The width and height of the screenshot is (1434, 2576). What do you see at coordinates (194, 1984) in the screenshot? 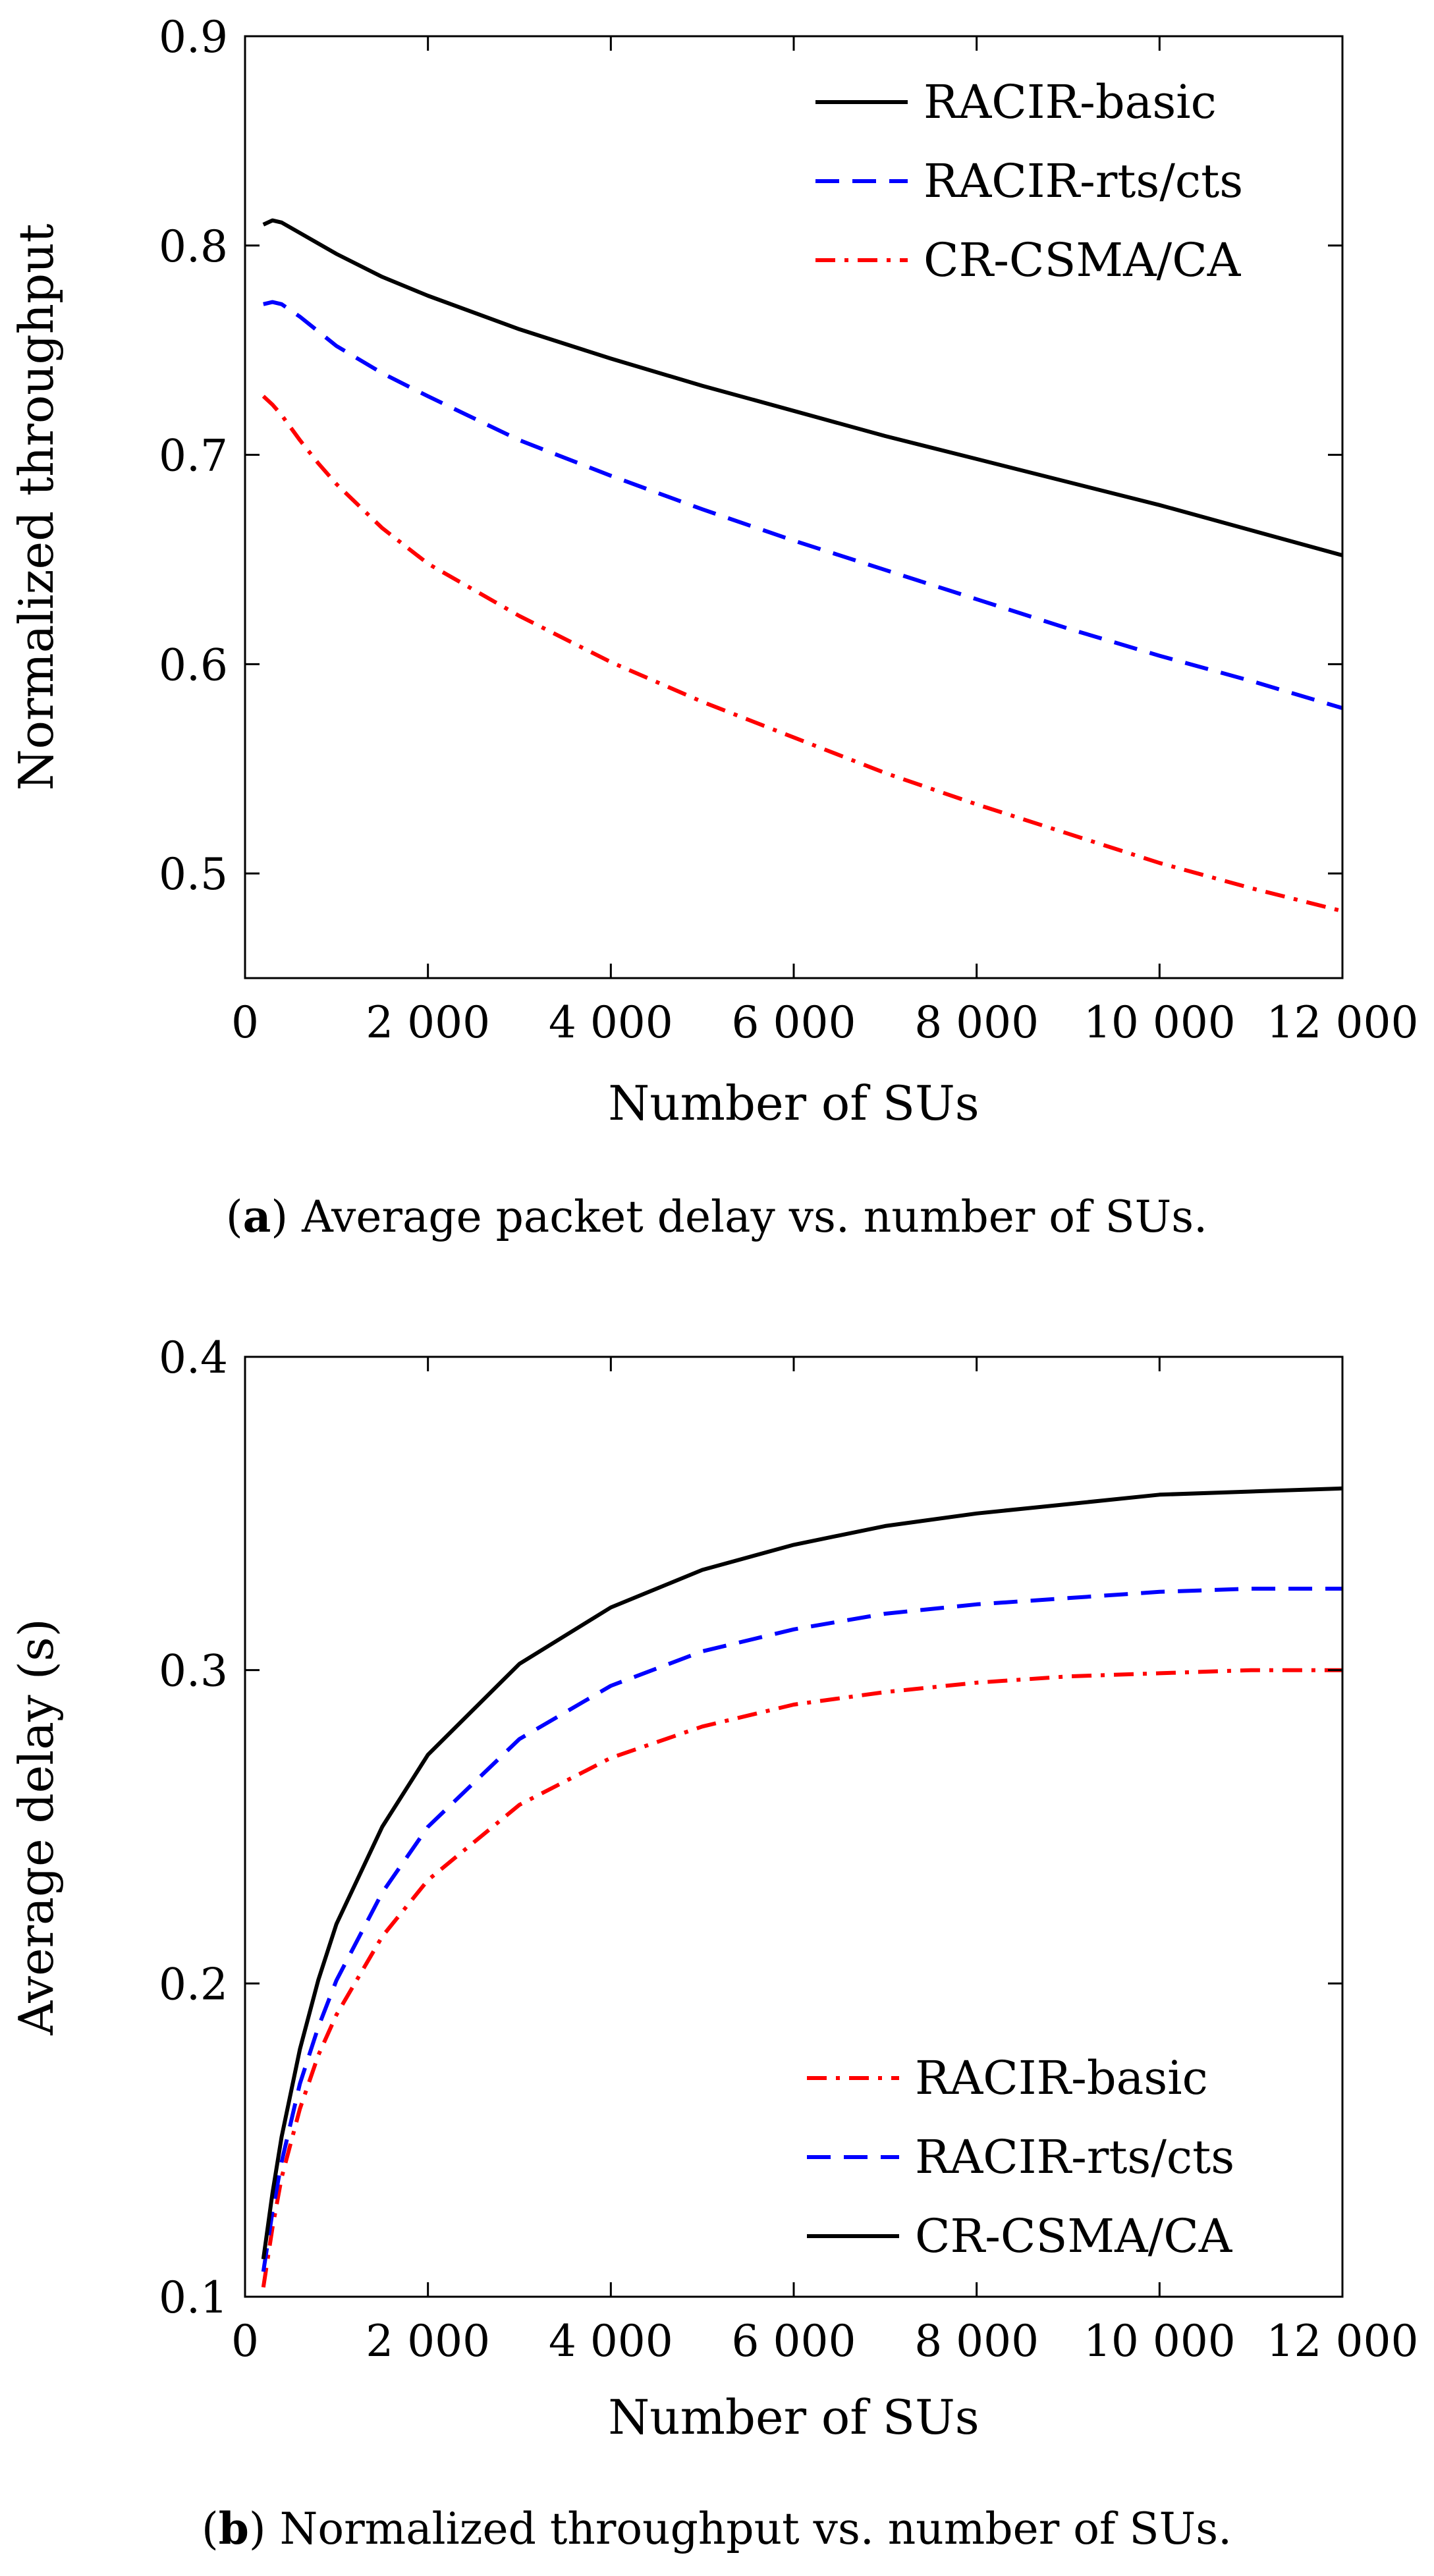
I see `y-tick-label: 0.2` at bounding box center [194, 1984].